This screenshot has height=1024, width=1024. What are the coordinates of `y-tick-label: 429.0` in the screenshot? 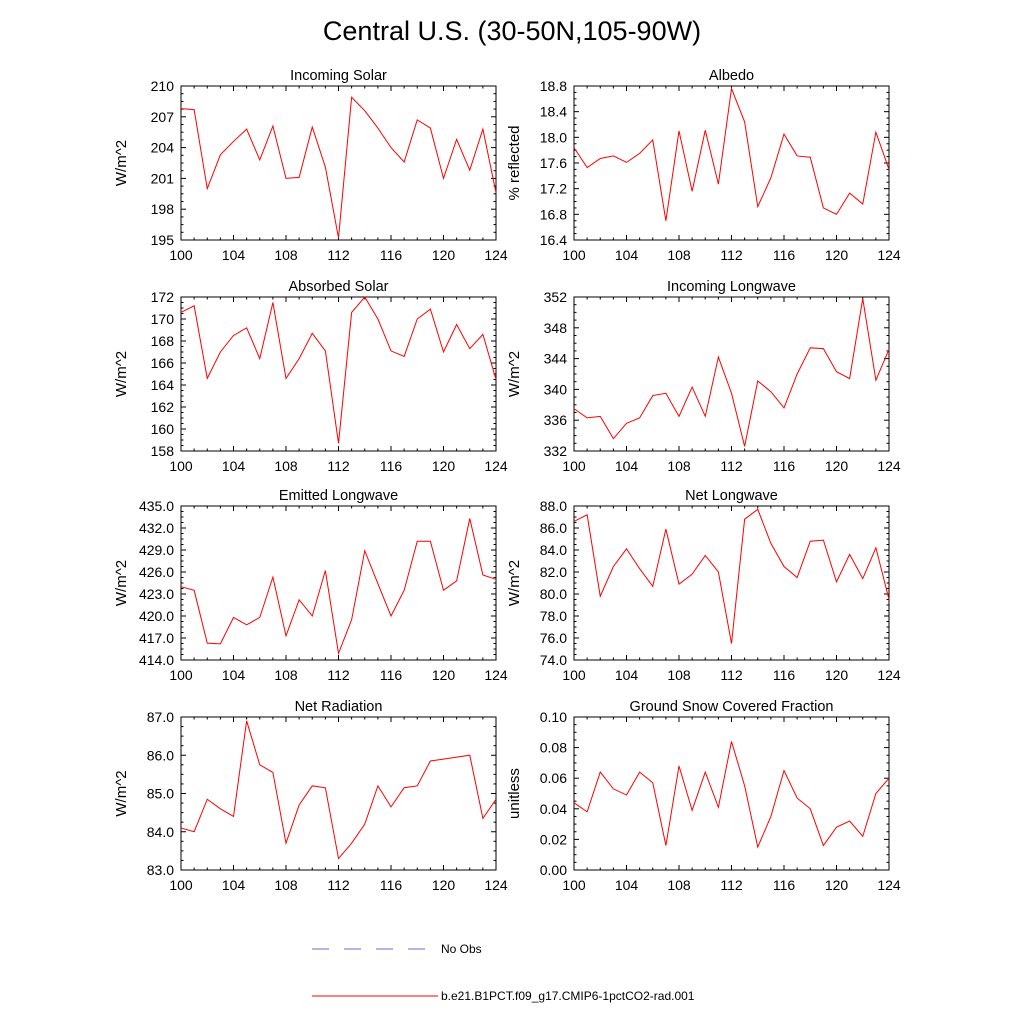 It's located at (156, 550).